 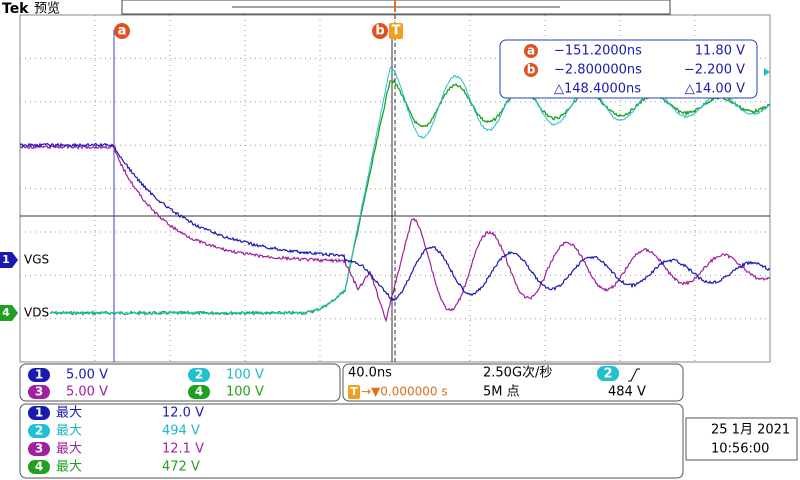 What do you see at coordinates (598, 51) in the screenshot?
I see `readout-time: −151.2000ns` at bounding box center [598, 51].